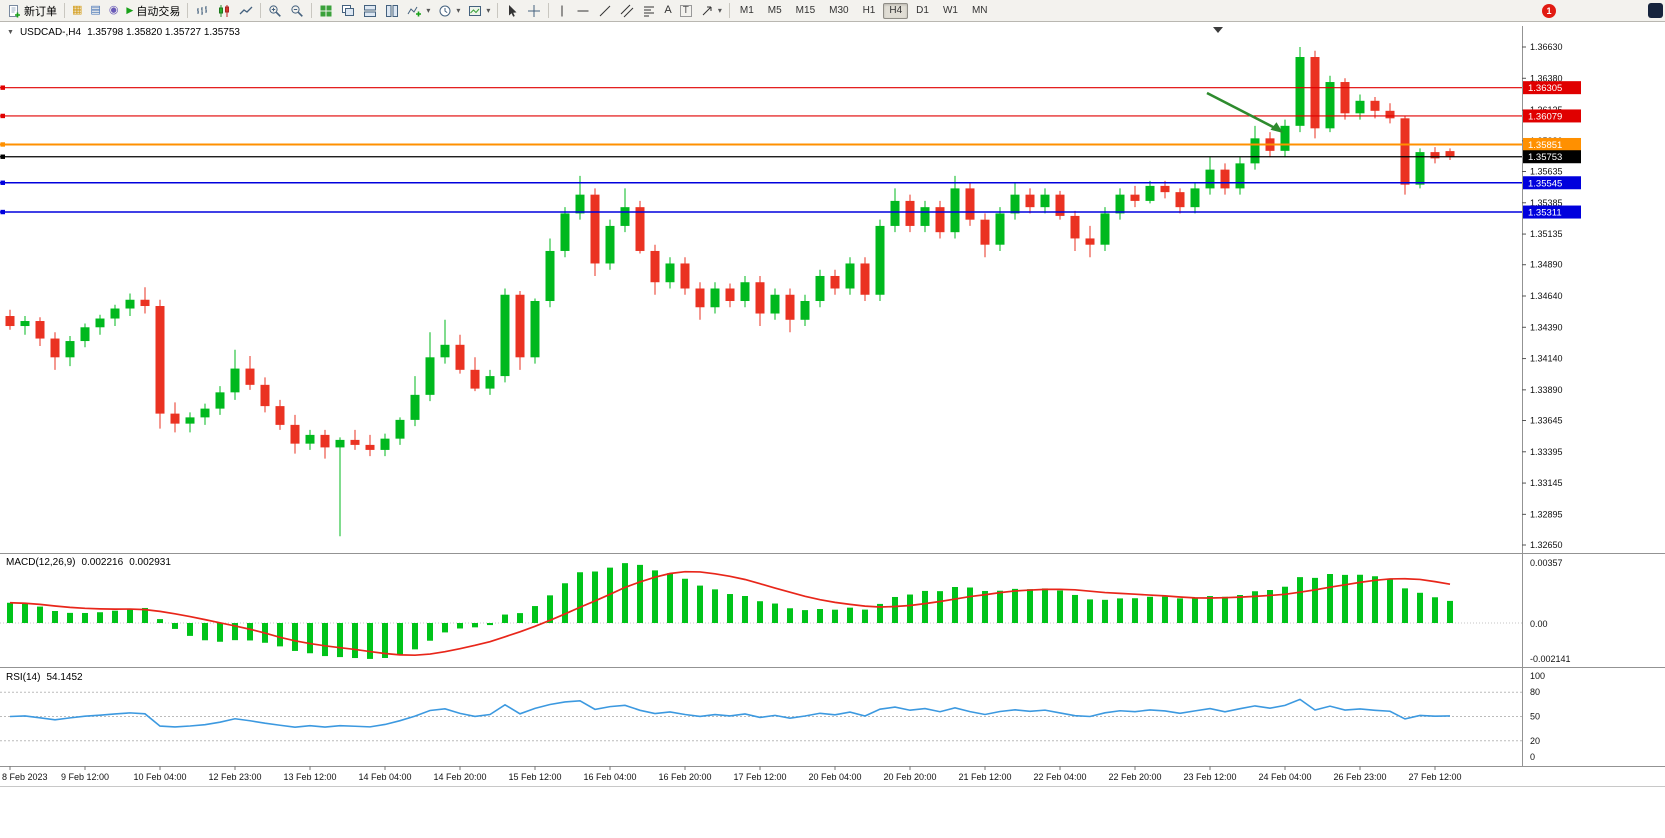 The height and width of the screenshot is (838, 1665). I want to click on svg-text: 1.32650, so click(1546, 545).